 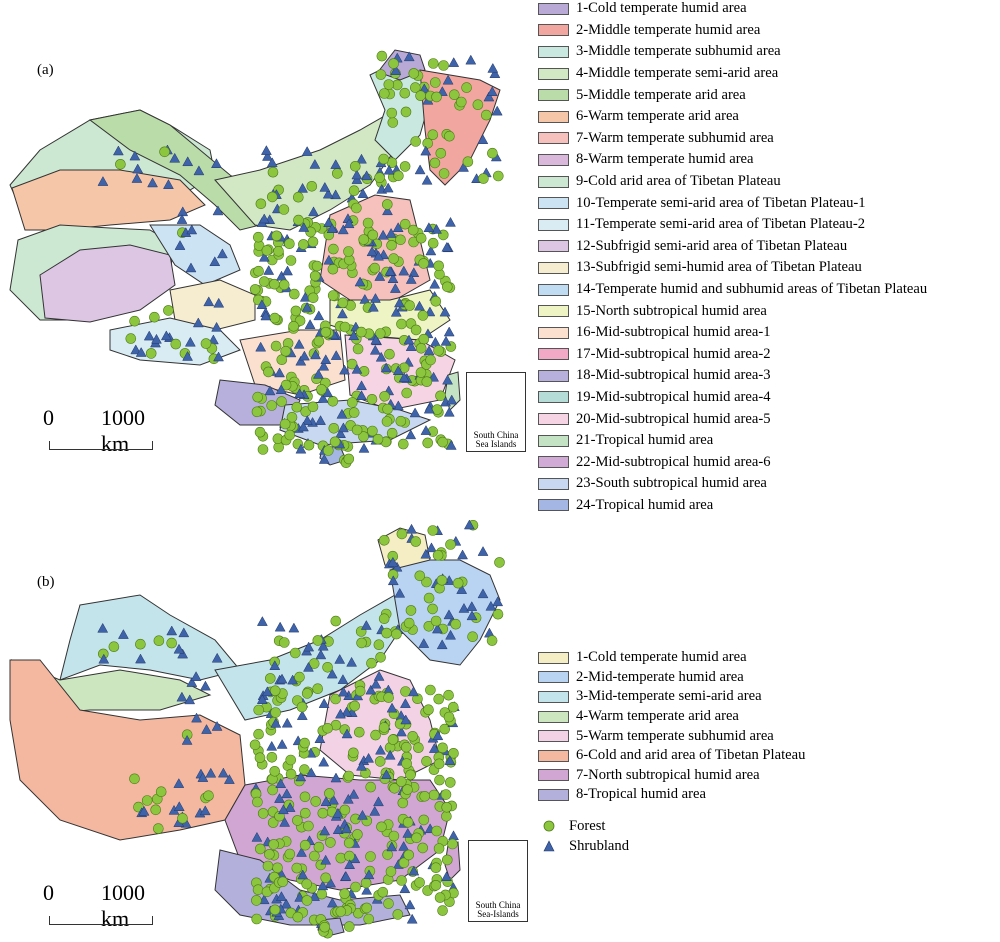 I want to click on panel_a-legend-item: 20-Mid-subtropical humid area-5, so click(x=732, y=419).